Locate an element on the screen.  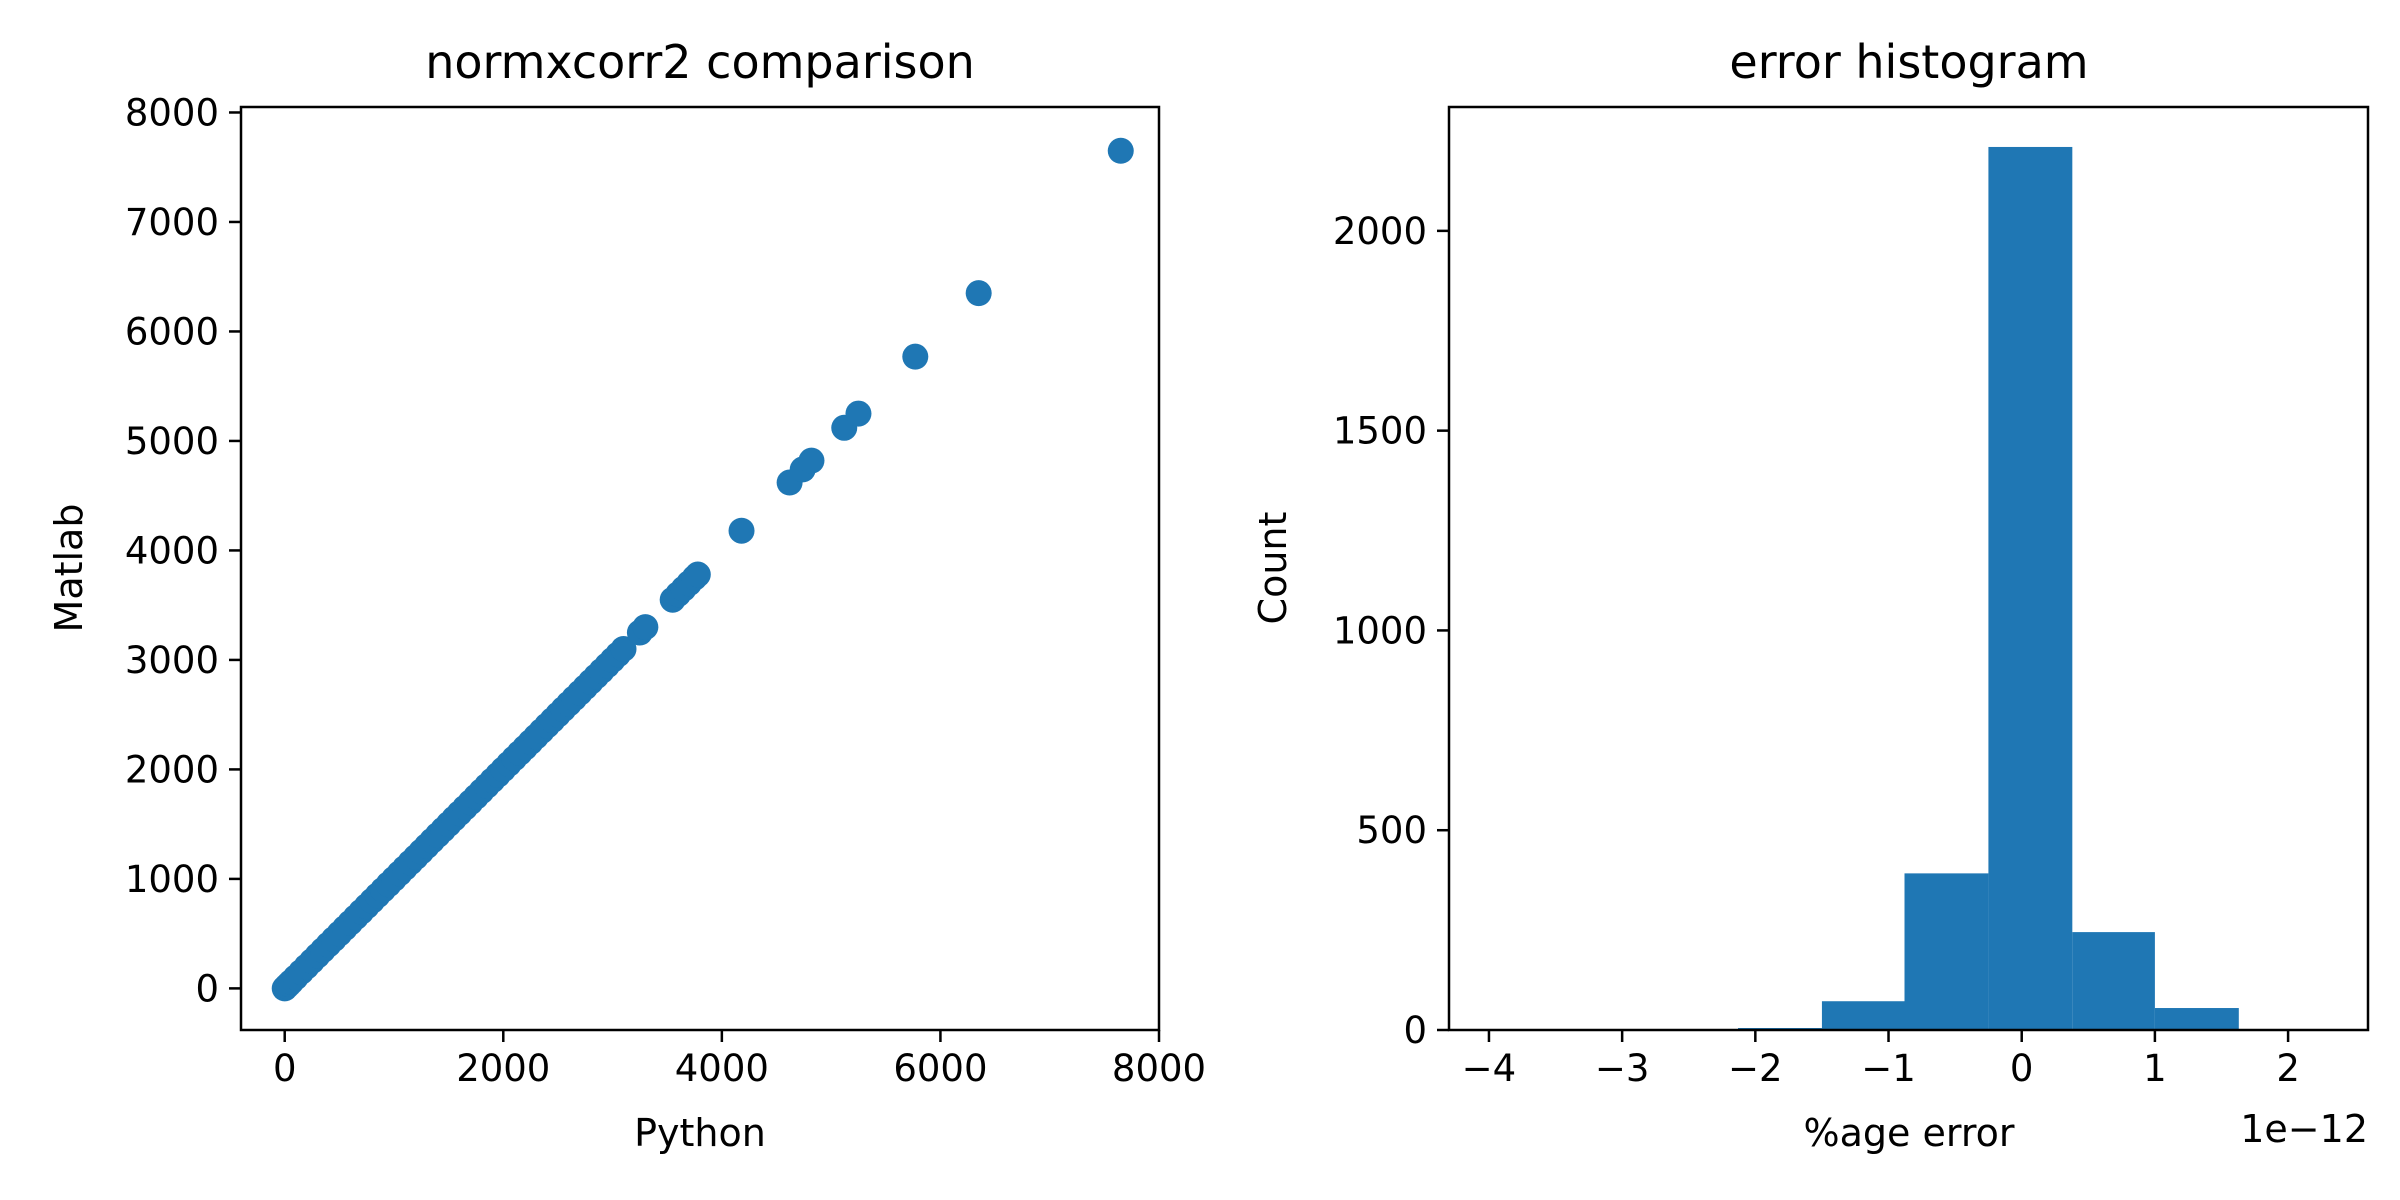
histogram-x-tick-label: −2 is located at coordinates (1755, 1068).